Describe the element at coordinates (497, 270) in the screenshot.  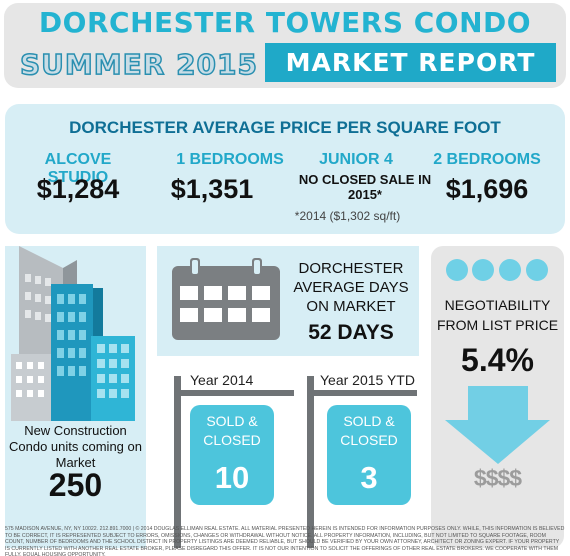
I see `dots-icon` at that location.